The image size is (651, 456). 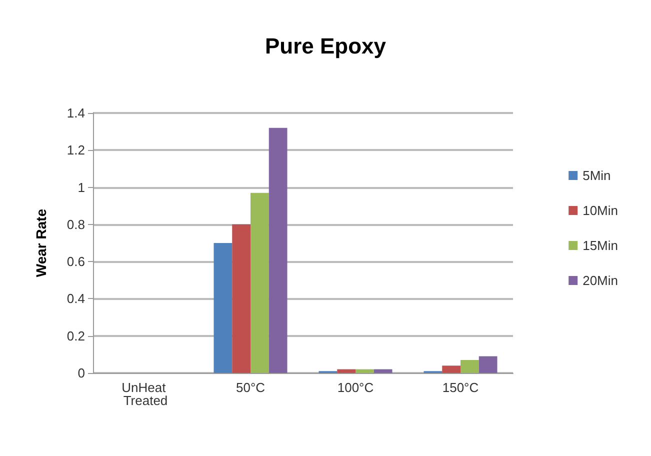 What do you see at coordinates (251, 387) in the screenshot?
I see `x-tick-label: 50°C` at bounding box center [251, 387].